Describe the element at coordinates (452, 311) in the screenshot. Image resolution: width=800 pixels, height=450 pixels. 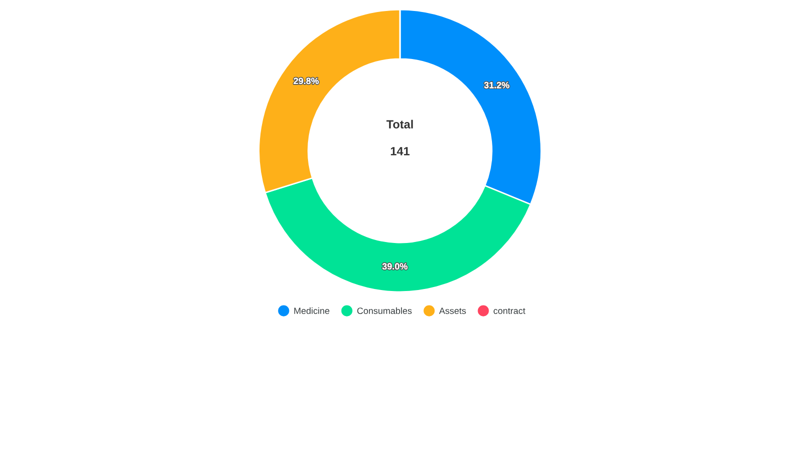
I see `legend-label: Assets` at that location.